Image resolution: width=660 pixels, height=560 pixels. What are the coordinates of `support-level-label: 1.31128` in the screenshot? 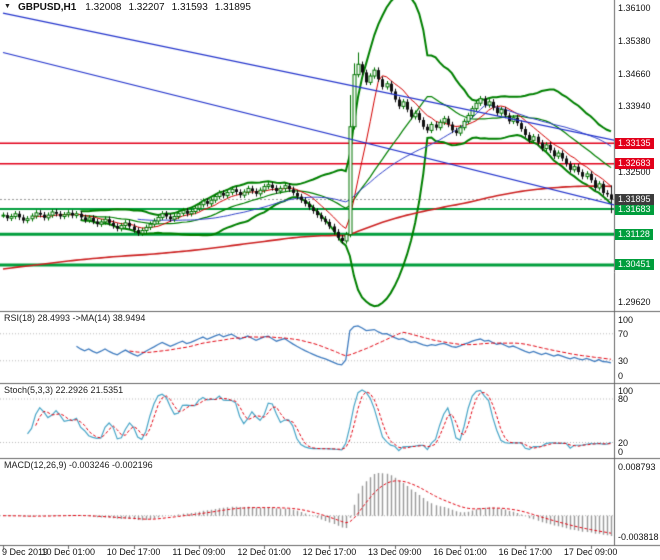 It's located at (634, 234).